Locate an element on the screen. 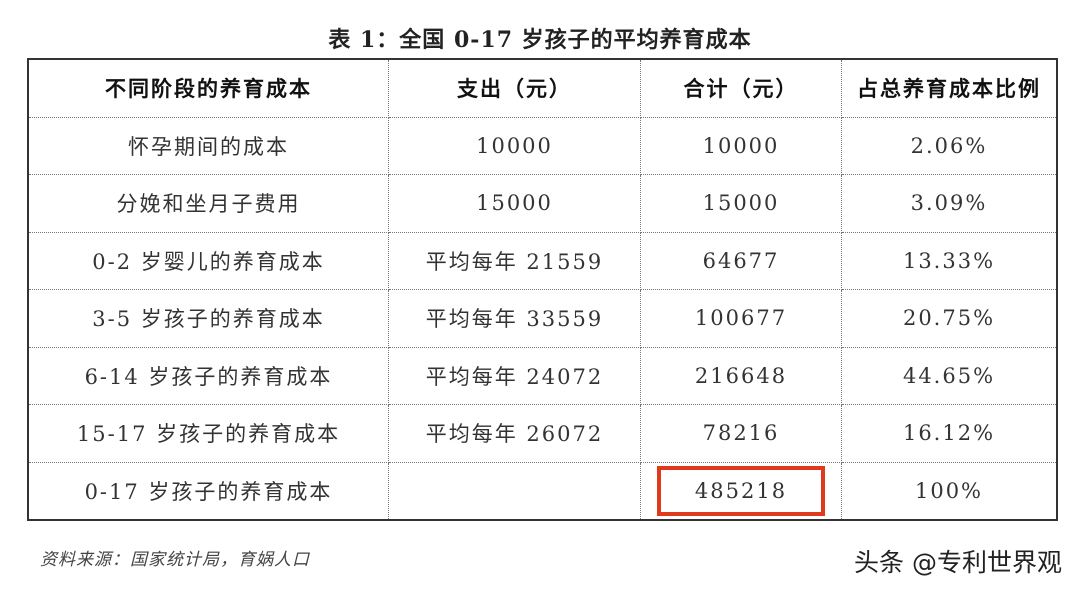  table-title: 表 1：全国 0-17 岁孩子的平均养育成本 is located at coordinates (540, 40).